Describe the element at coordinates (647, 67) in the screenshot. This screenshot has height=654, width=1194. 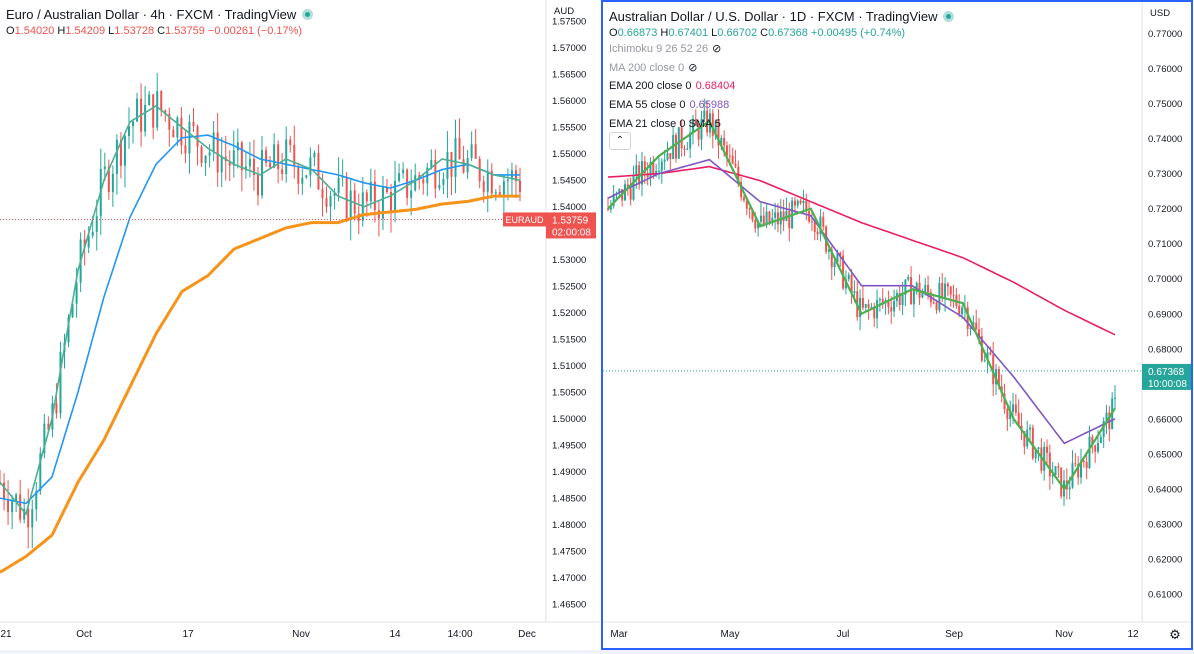
I see `indicator-label: MA 200 close 0` at that location.